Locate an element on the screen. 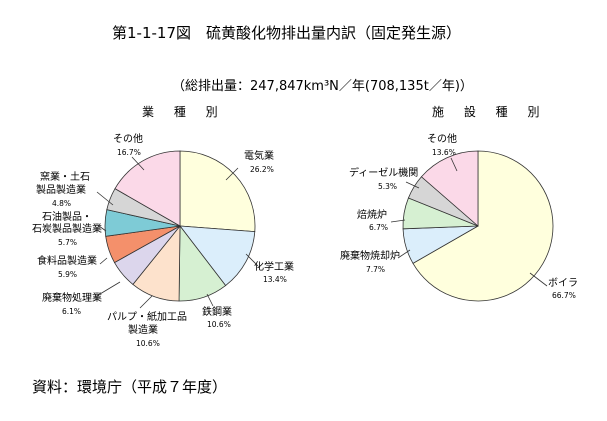  pct-kagaku: 13.4% is located at coordinates (275, 279).